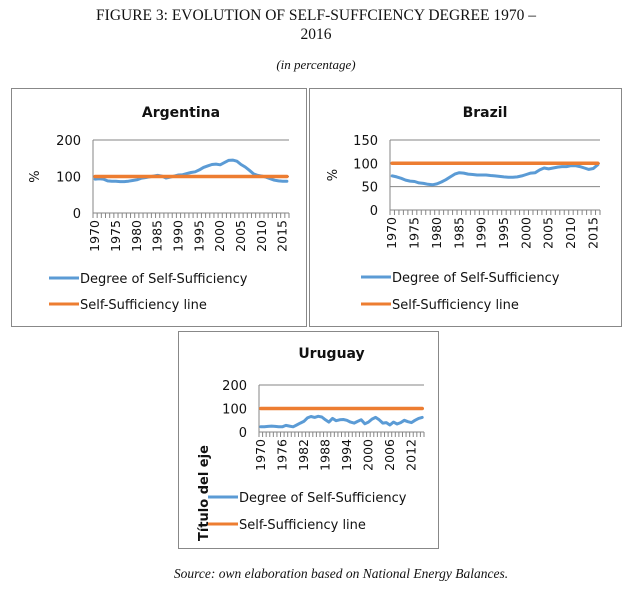  I want to click on x-tick-label: 1976, so click(281, 455).